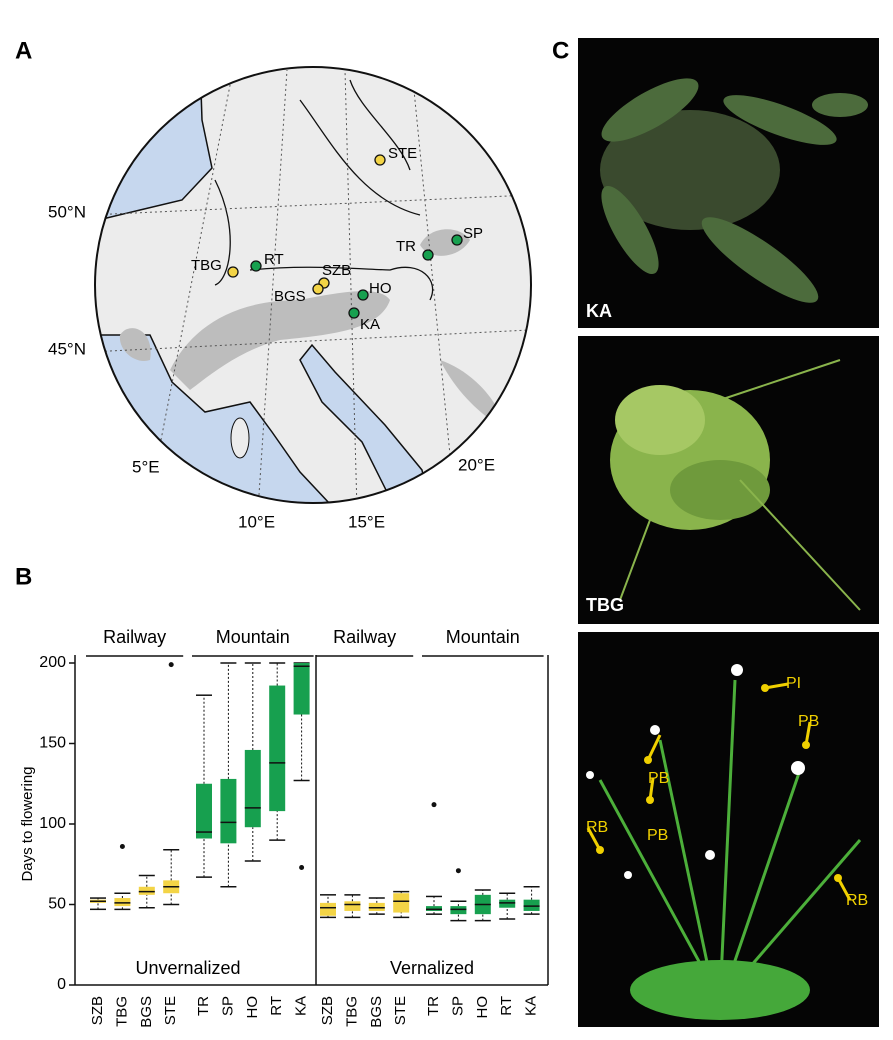  Describe the element at coordinates (793, 683) in the screenshot. I see `arrow-label: PI` at that location.